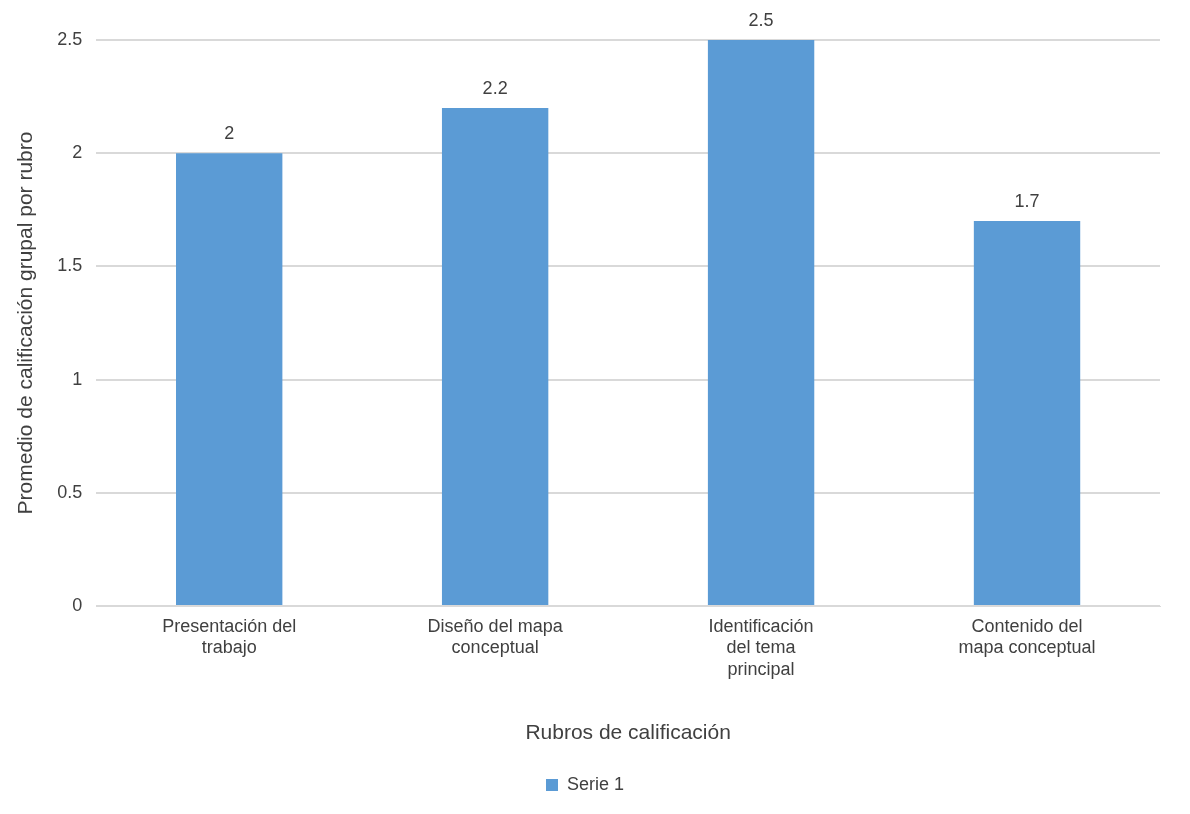 The image size is (1190, 814). I want to click on data-label: 2.5, so click(761, 19).